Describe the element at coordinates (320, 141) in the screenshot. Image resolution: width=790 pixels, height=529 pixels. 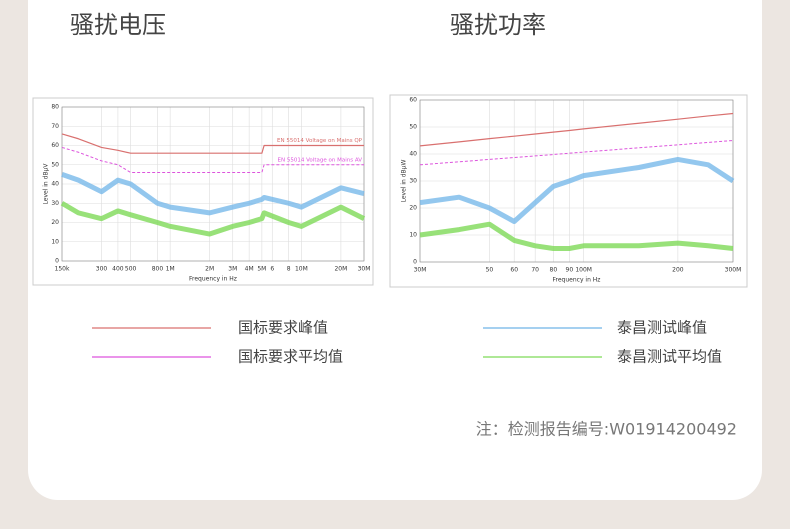
I see `annotation: EN 55014 Voltage on Mains QP` at that location.